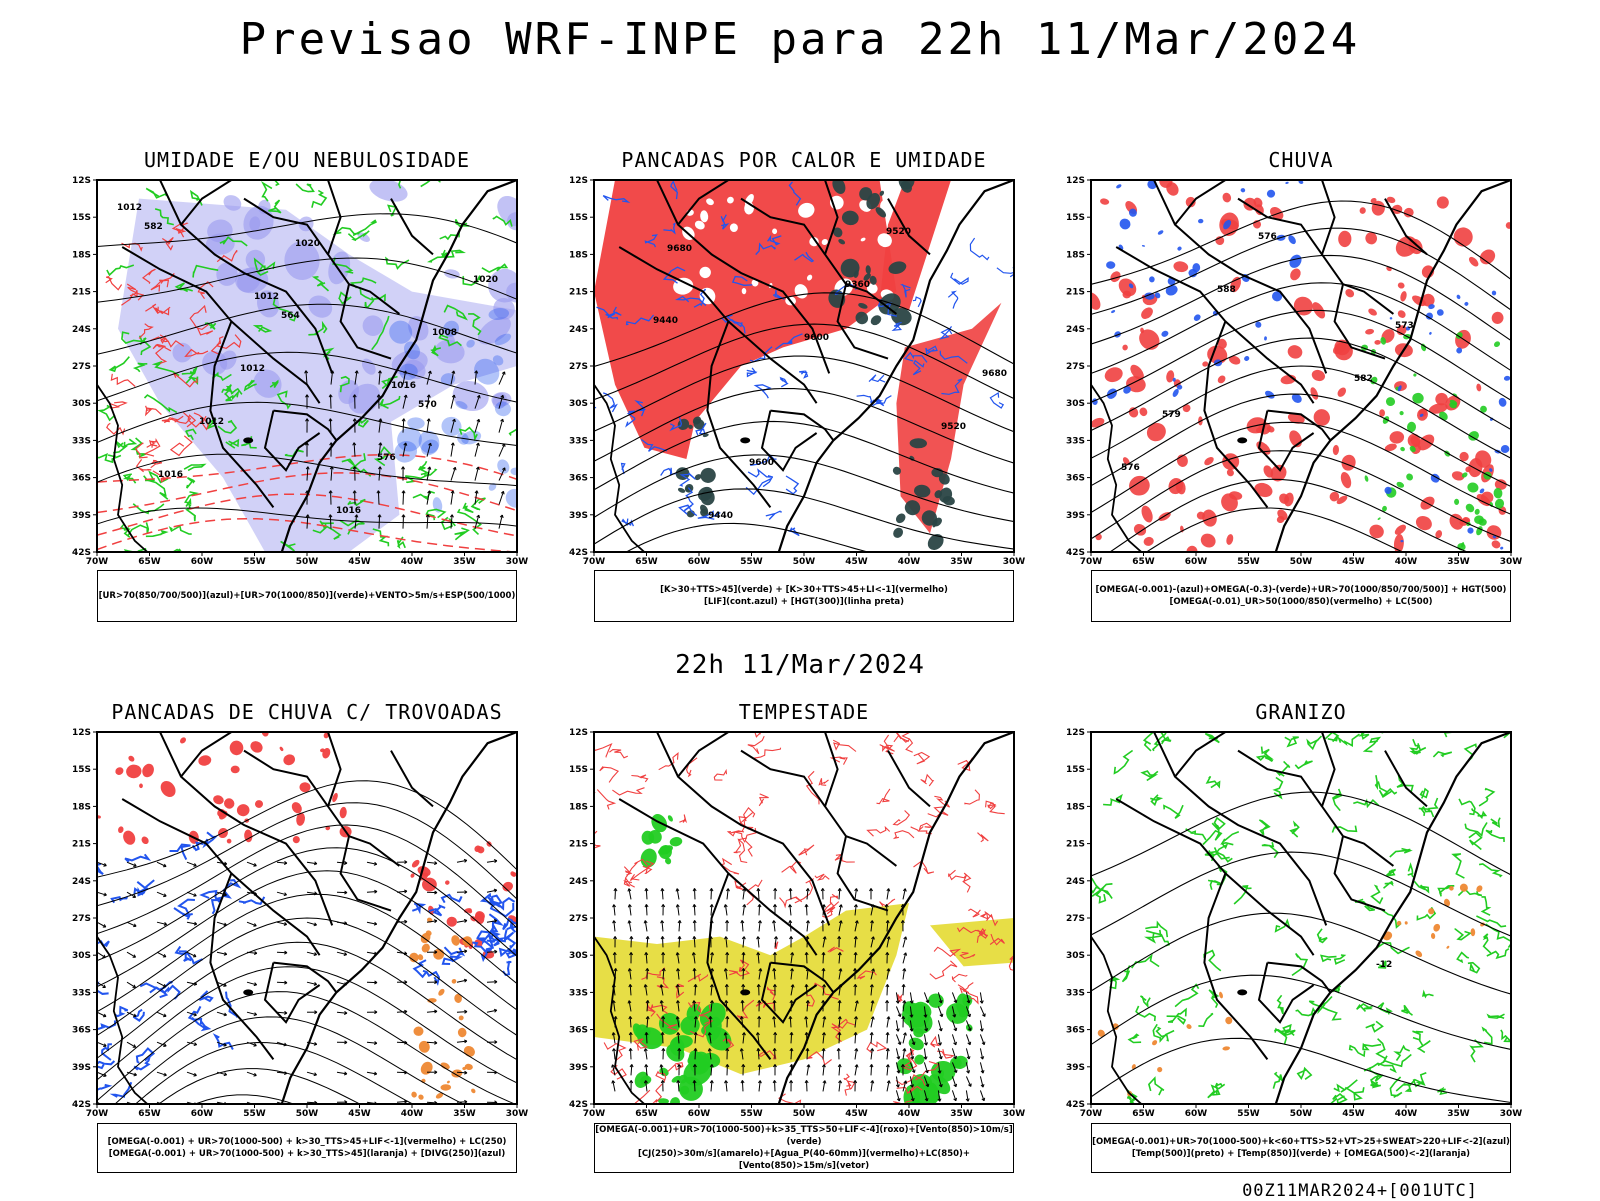 Image resolution: width=1600 pixels, height=1201 pixels. Describe the element at coordinates (290, 316) in the screenshot. I see `contour-label: 564` at that location.